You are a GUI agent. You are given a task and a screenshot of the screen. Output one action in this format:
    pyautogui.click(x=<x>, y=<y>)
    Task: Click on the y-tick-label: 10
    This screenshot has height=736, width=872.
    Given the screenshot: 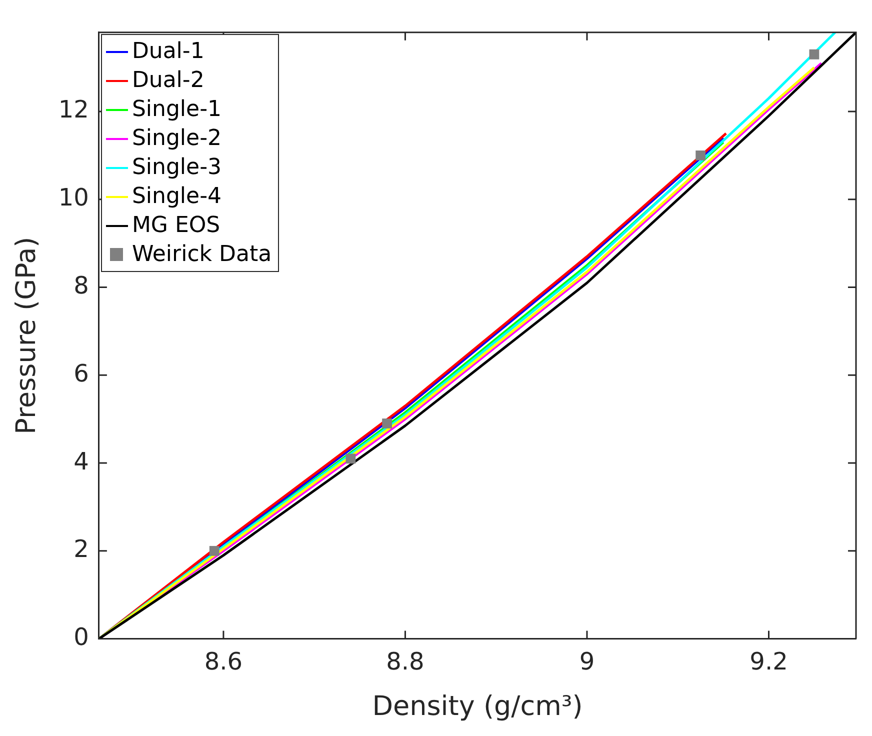 What is the action you would take?
    pyautogui.click(x=73, y=198)
    